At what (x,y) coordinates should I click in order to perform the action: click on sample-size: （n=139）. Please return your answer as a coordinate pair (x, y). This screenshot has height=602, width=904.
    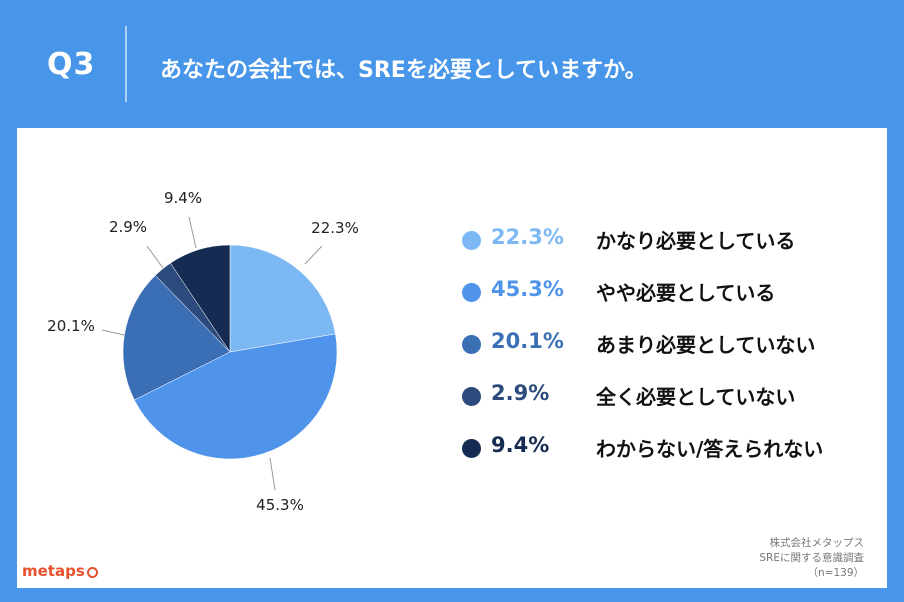
    Looking at the image, I should click on (836, 573).